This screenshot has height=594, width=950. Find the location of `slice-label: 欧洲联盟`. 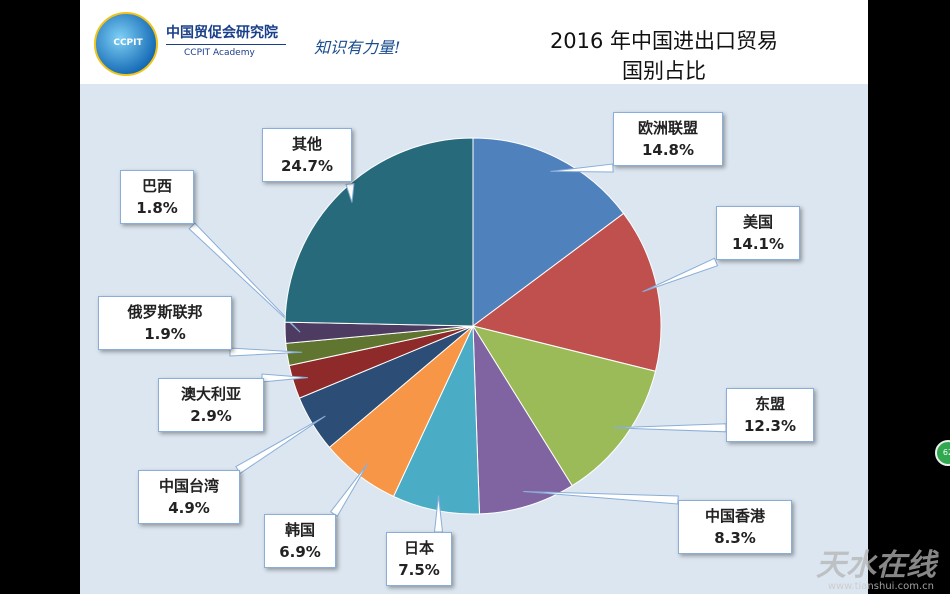

slice-label: 欧洲联盟 is located at coordinates (667, 128).